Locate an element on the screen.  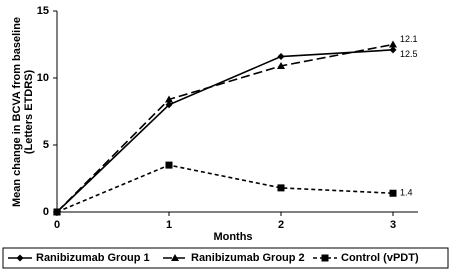
x-tick-label: 0 is located at coordinates (57, 225).